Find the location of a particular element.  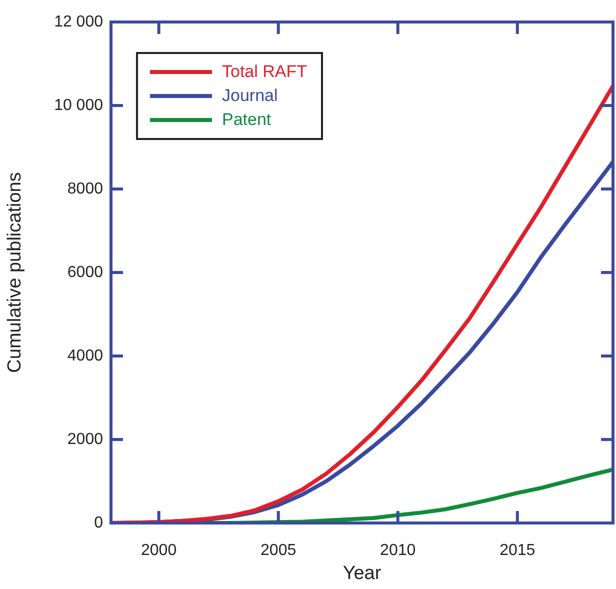

y-tick-label: 4000 is located at coordinates (85, 355).